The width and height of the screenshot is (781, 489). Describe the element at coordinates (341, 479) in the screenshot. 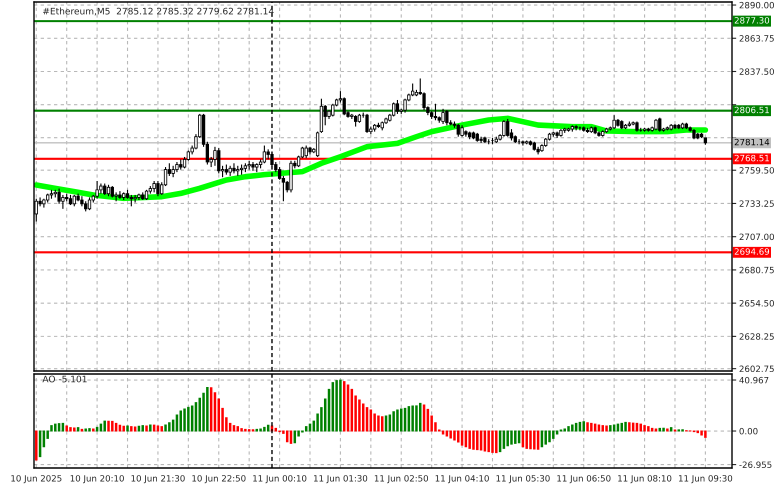

I see `x-tick-label: 11 Jun 01:30` at that location.